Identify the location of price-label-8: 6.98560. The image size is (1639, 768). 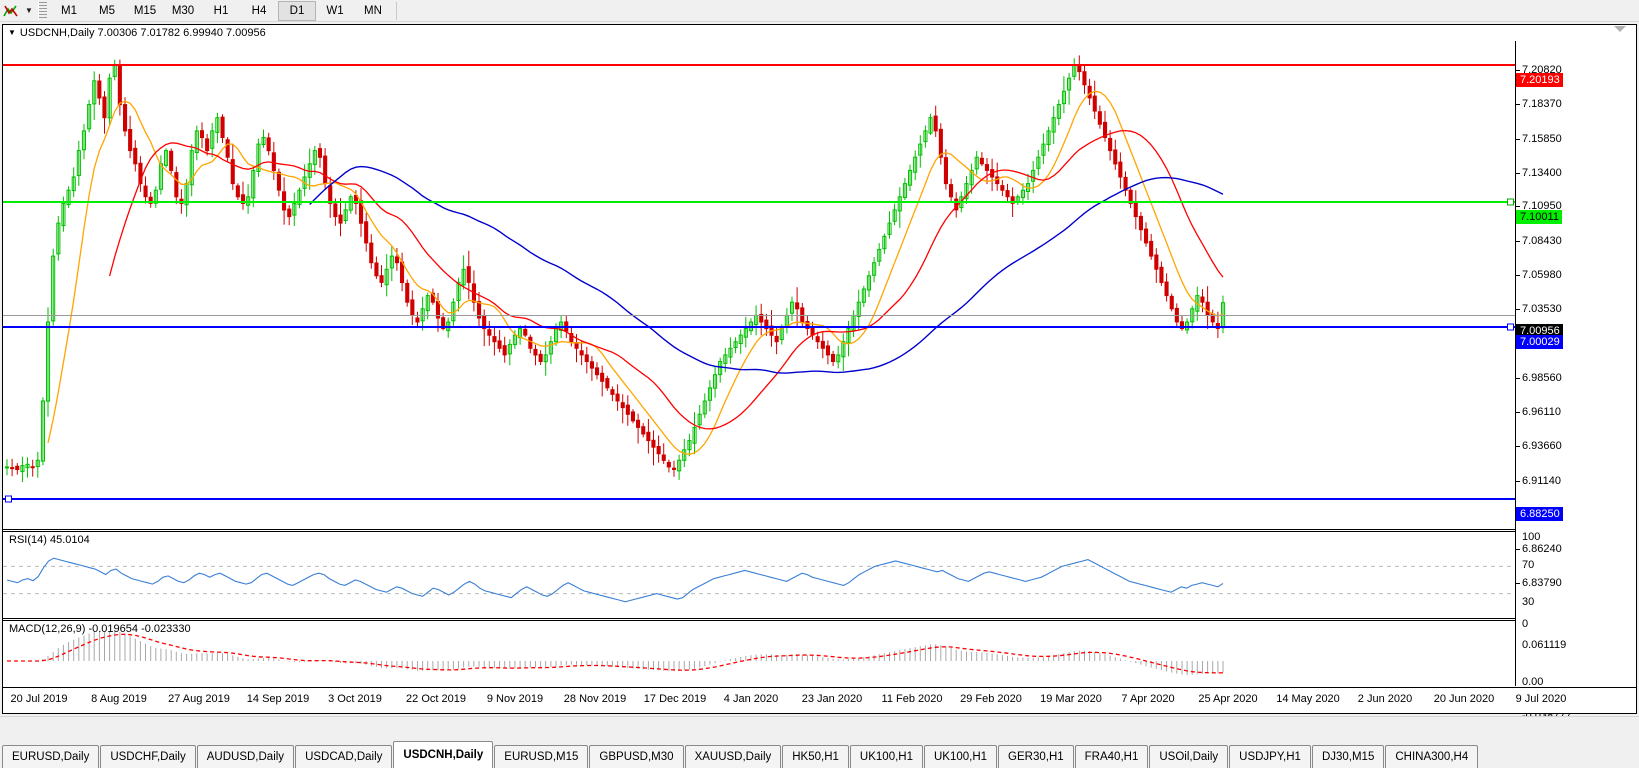
(1542, 378).